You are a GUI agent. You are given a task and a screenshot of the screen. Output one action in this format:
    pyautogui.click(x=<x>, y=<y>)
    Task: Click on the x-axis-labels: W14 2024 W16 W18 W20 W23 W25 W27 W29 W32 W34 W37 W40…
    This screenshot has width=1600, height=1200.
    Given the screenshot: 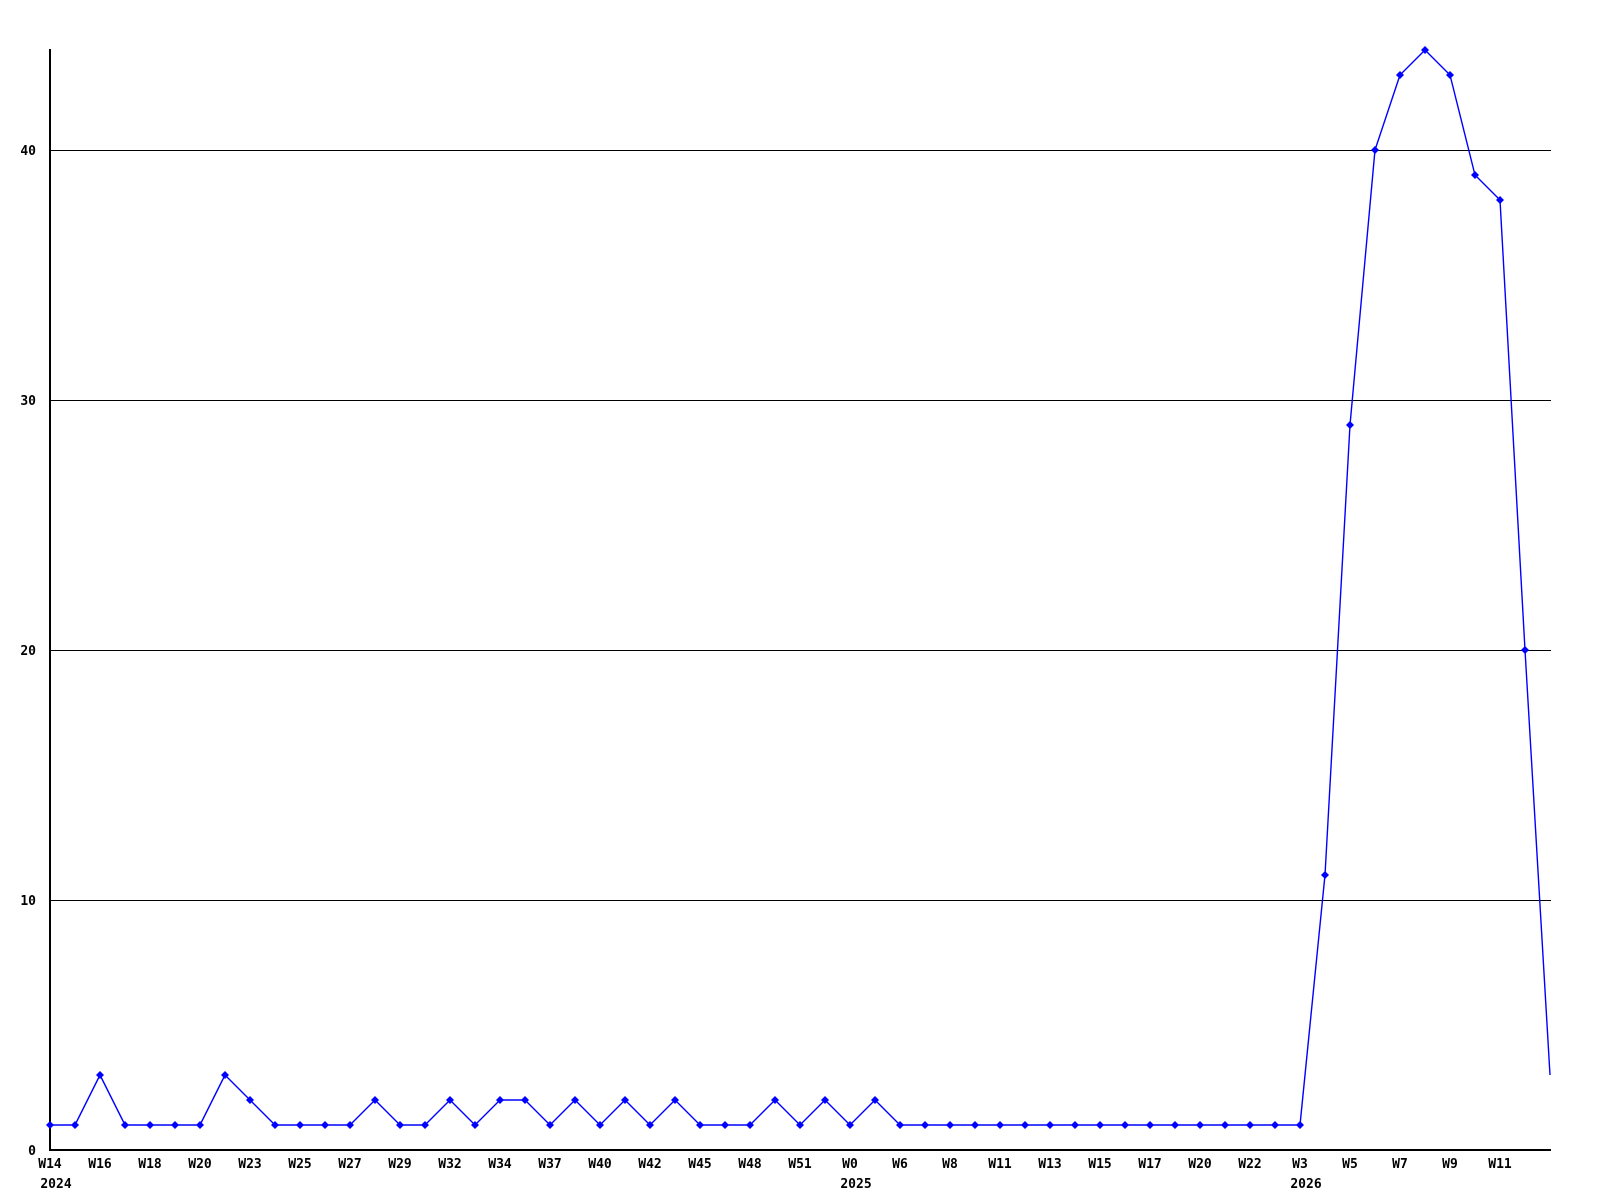 What is the action you would take?
    pyautogui.click(x=775, y=1174)
    